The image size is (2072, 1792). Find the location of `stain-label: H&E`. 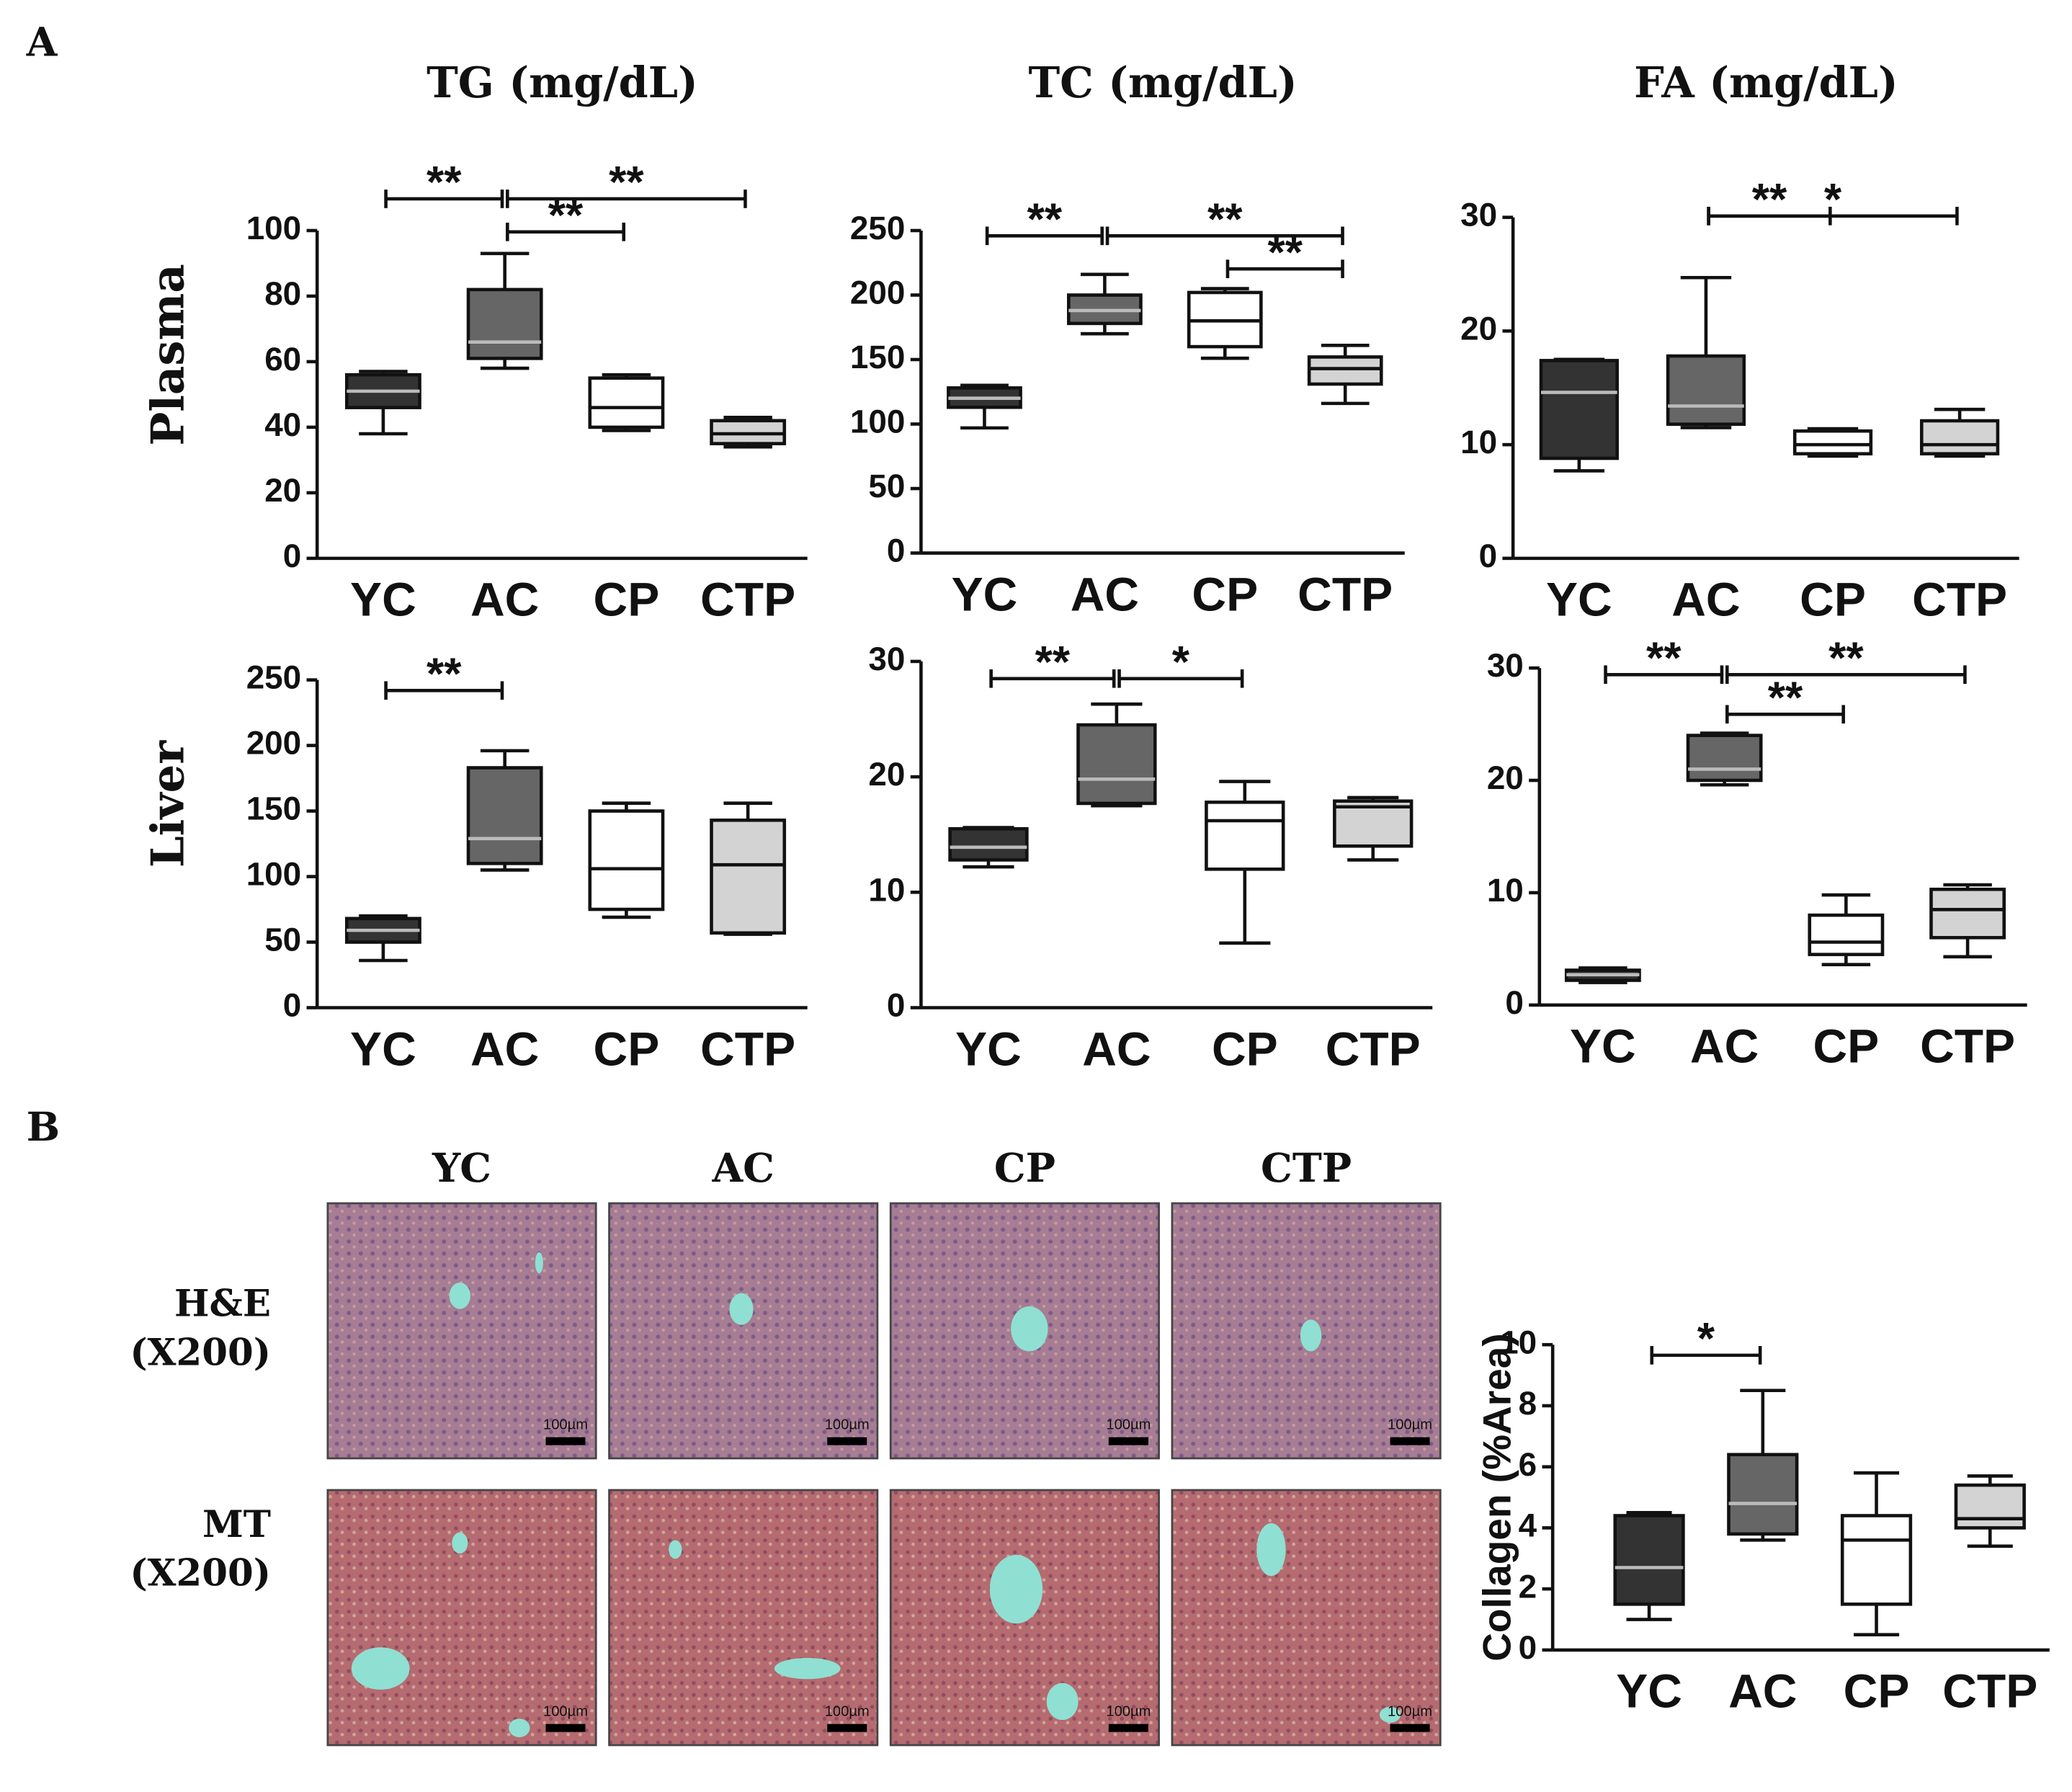

stain-label: H&E is located at coordinates (222, 1304).